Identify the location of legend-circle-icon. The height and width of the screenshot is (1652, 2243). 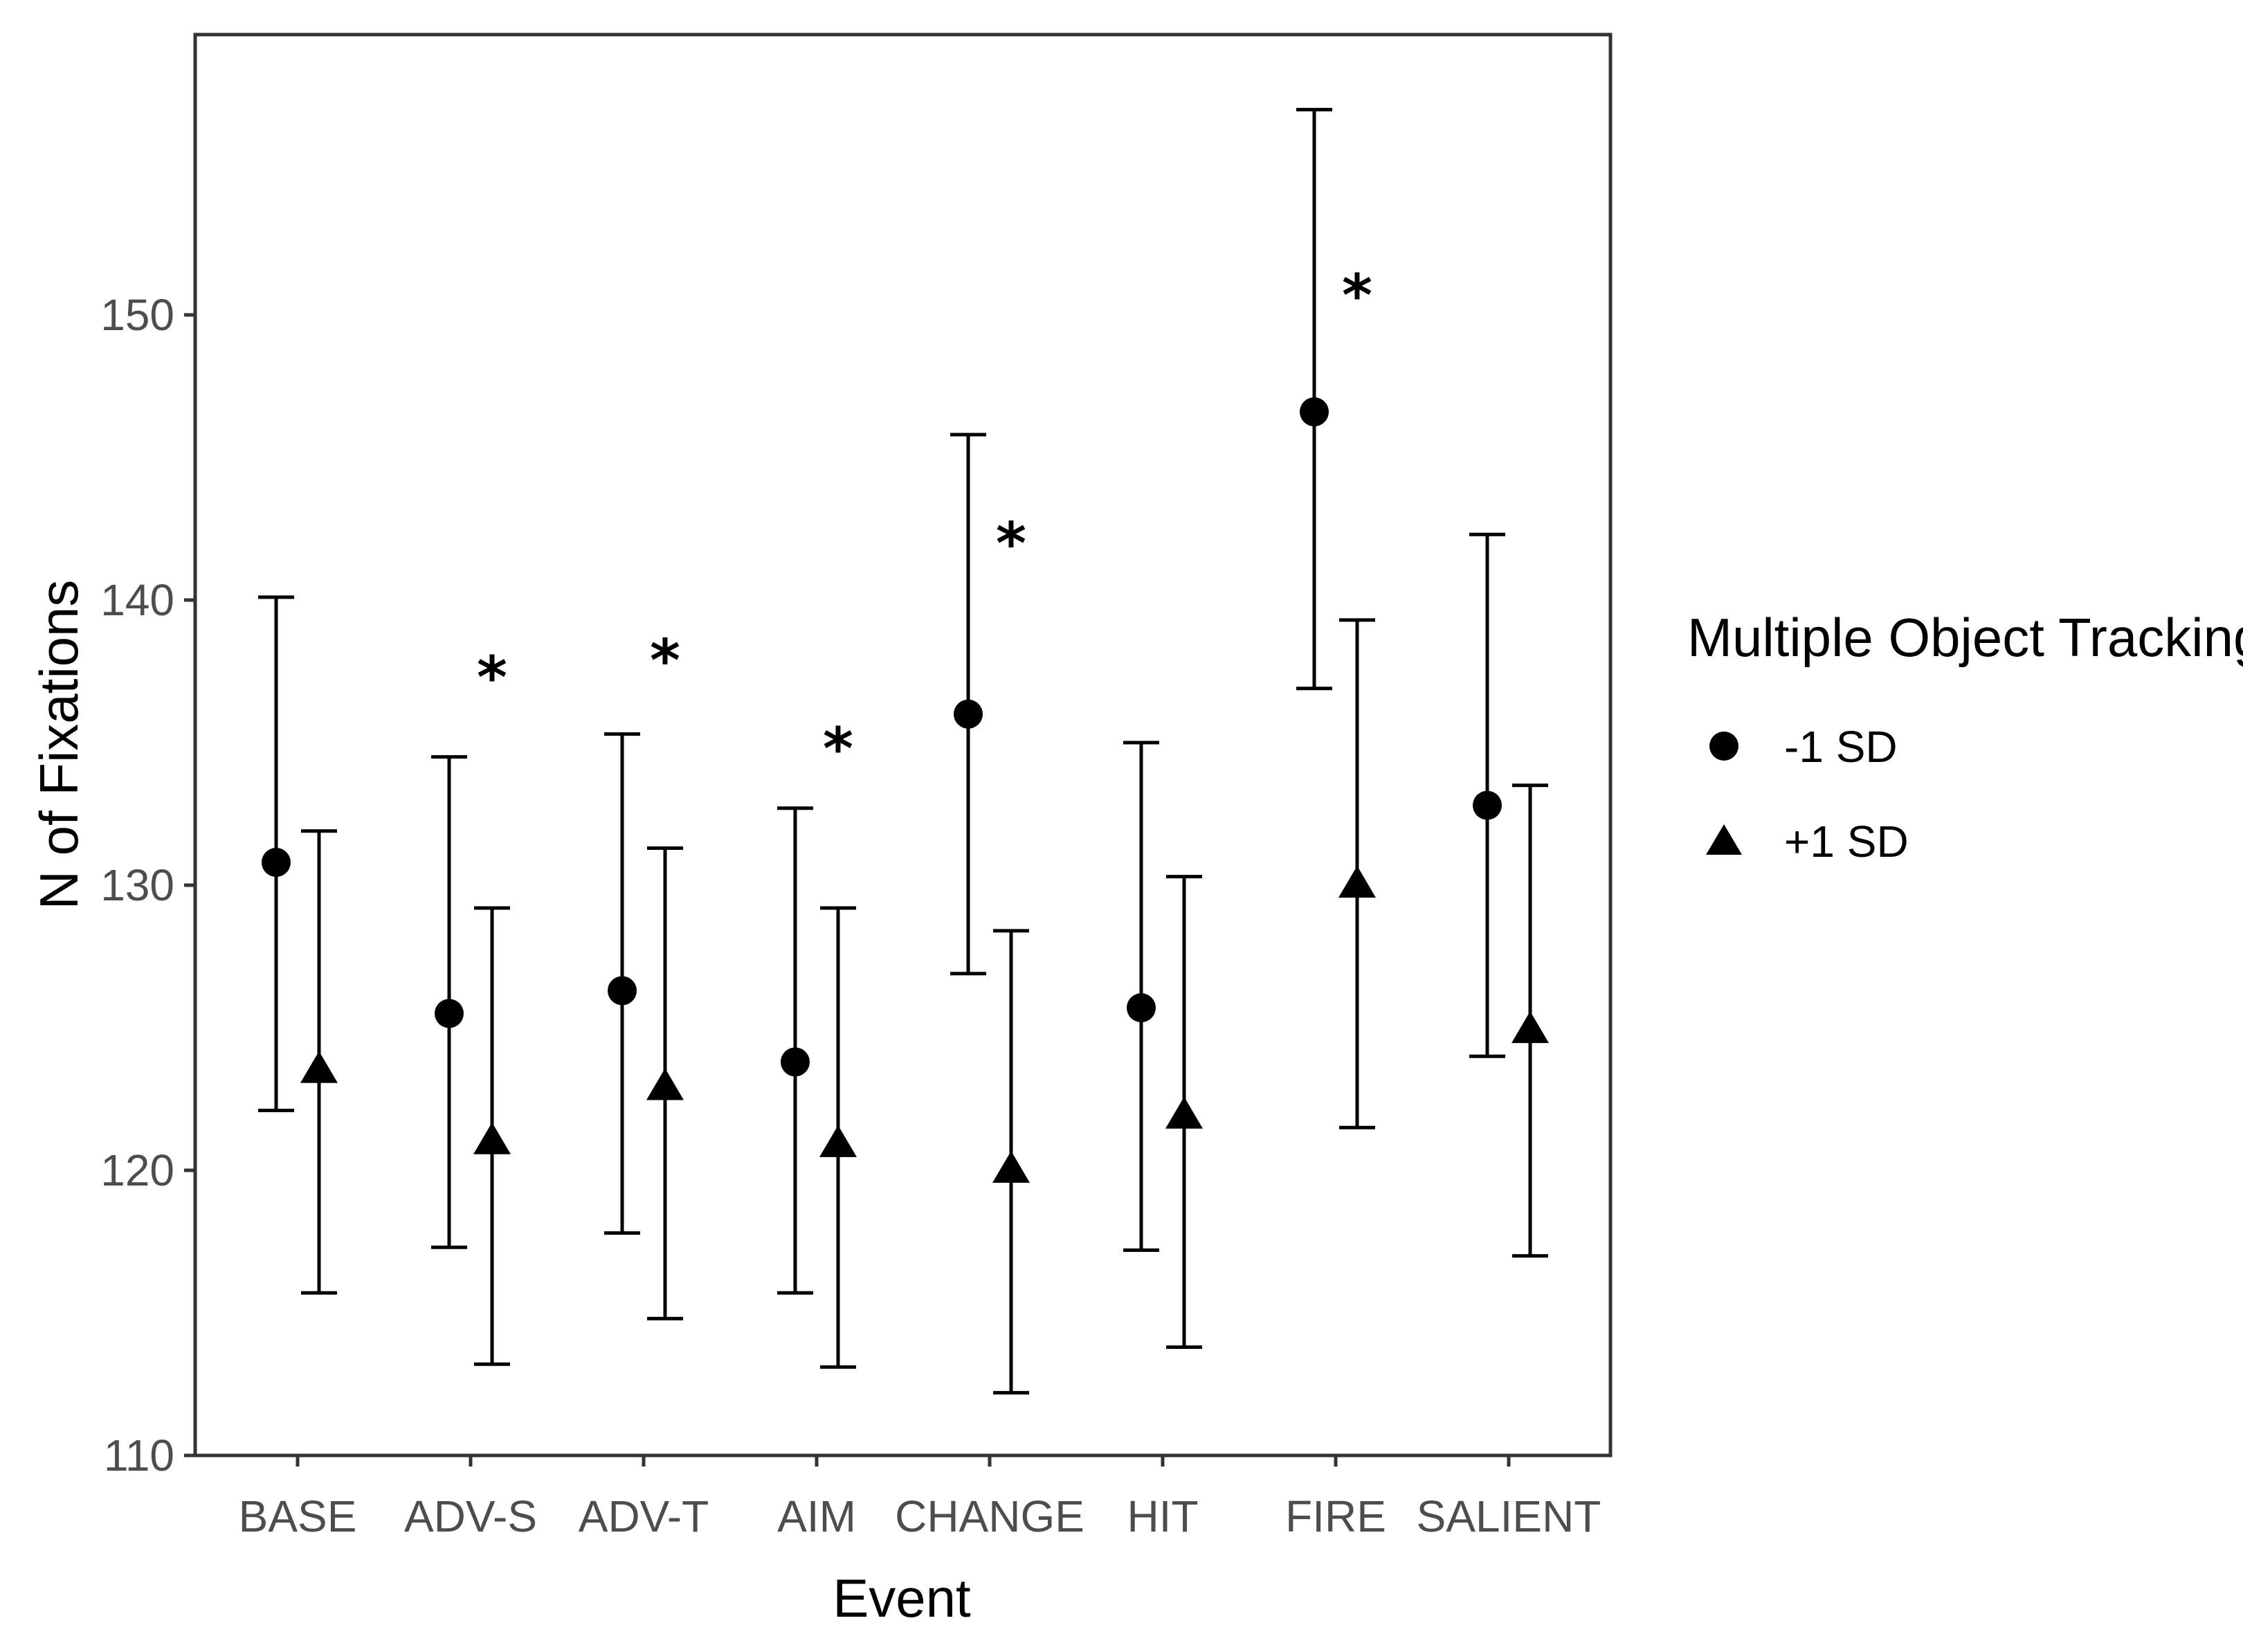
(1724, 746).